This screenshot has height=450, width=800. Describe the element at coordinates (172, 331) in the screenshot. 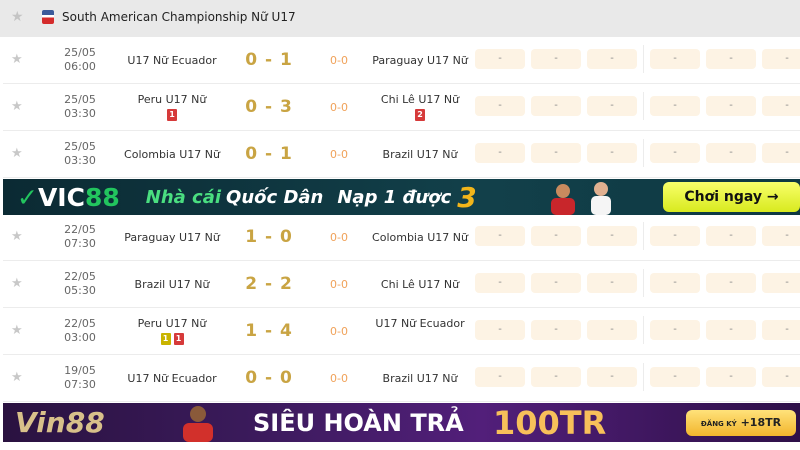

I see `home-team: Peru U17 Nữ 1 1` at that location.